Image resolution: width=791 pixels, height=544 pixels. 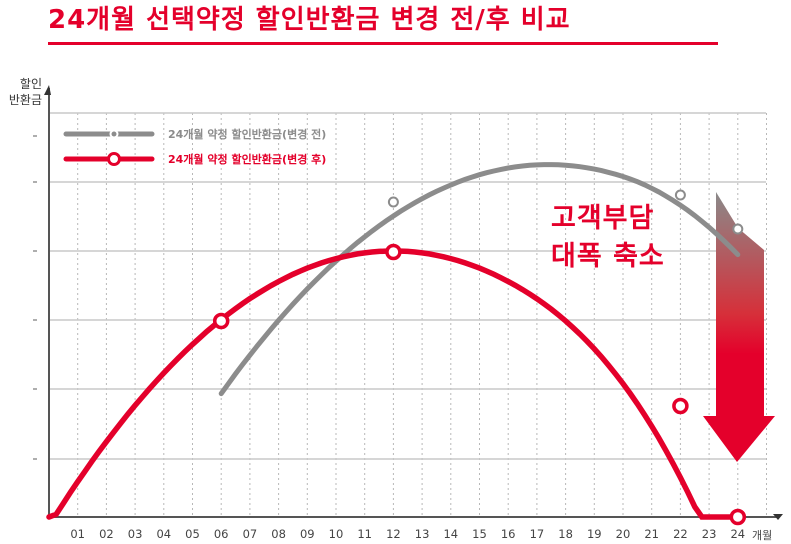 What do you see at coordinates (762, 535) in the screenshot?
I see `x-axis-label: 개월` at bounding box center [762, 535].